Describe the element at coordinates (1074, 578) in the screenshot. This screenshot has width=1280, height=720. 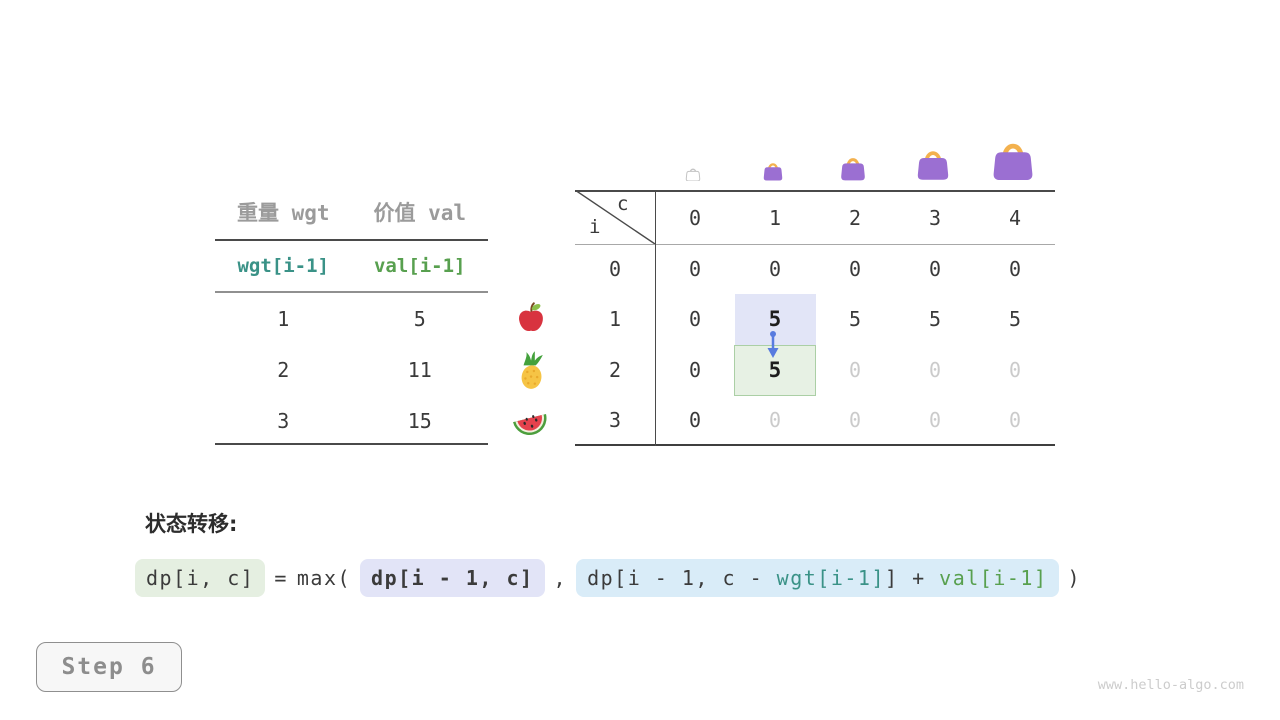
I see `formula-close-paren: )` at that location.